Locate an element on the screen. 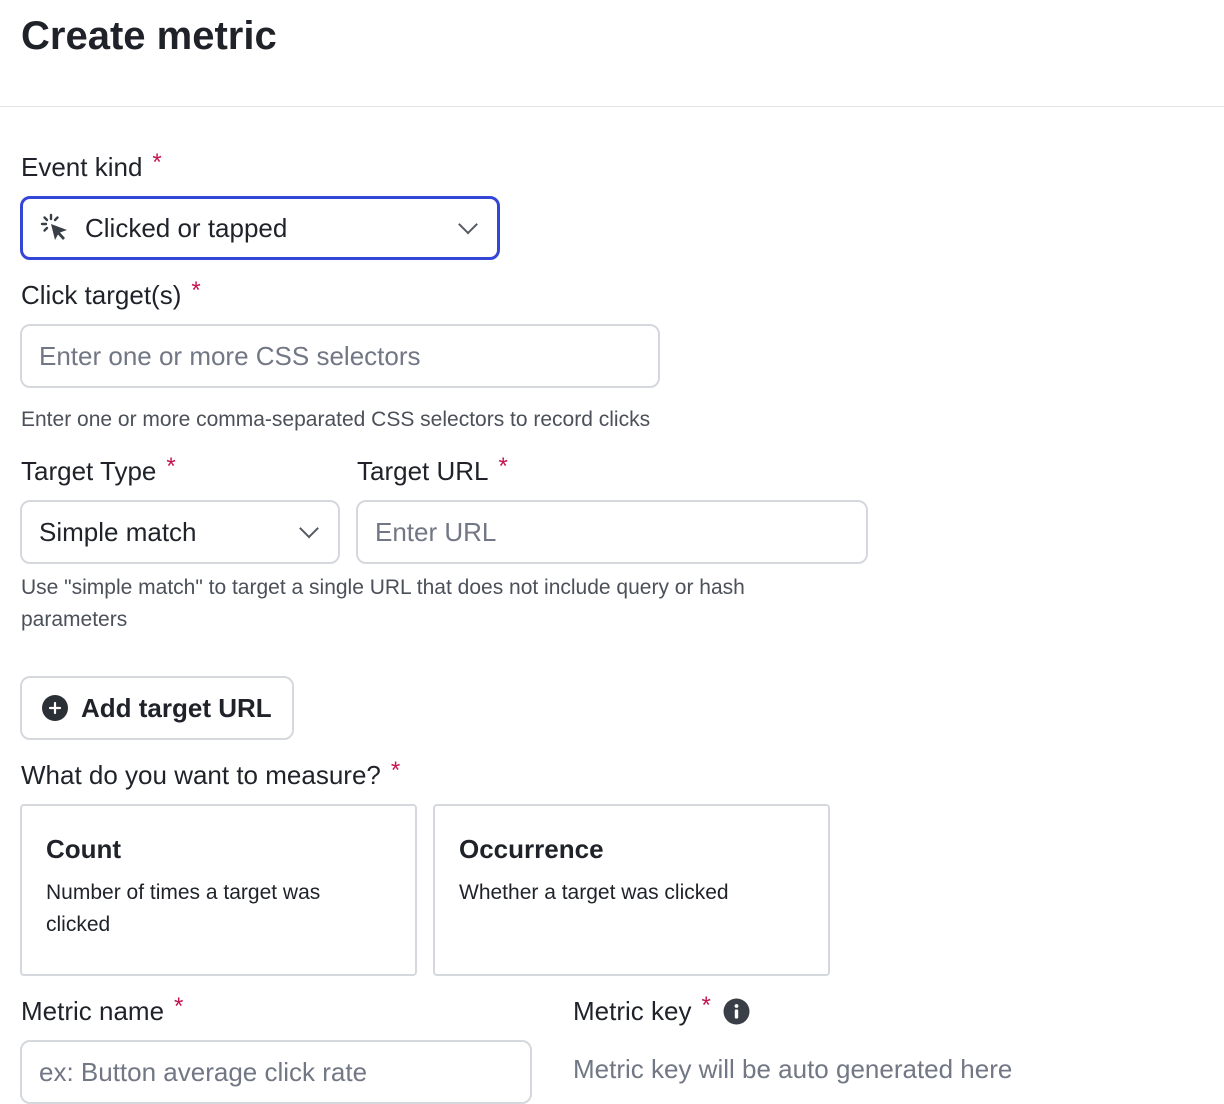 This screenshot has height=1104, width=1224. metric-name-input: ex: Button average click rate is located at coordinates (276, 1072).